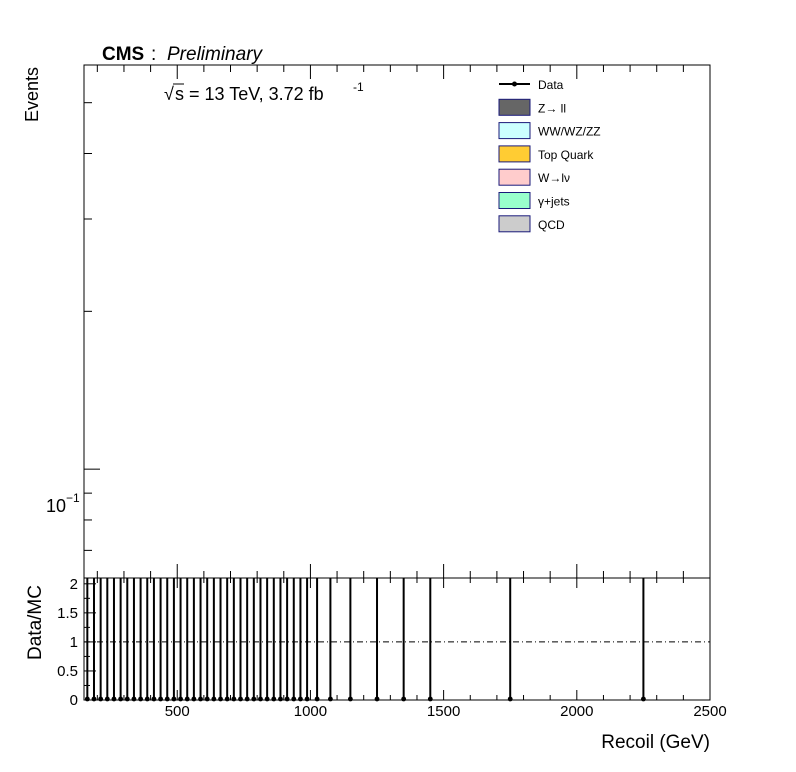  Describe the element at coordinates (177, 711) in the screenshot. I see `x-tick-label: 500` at that location.